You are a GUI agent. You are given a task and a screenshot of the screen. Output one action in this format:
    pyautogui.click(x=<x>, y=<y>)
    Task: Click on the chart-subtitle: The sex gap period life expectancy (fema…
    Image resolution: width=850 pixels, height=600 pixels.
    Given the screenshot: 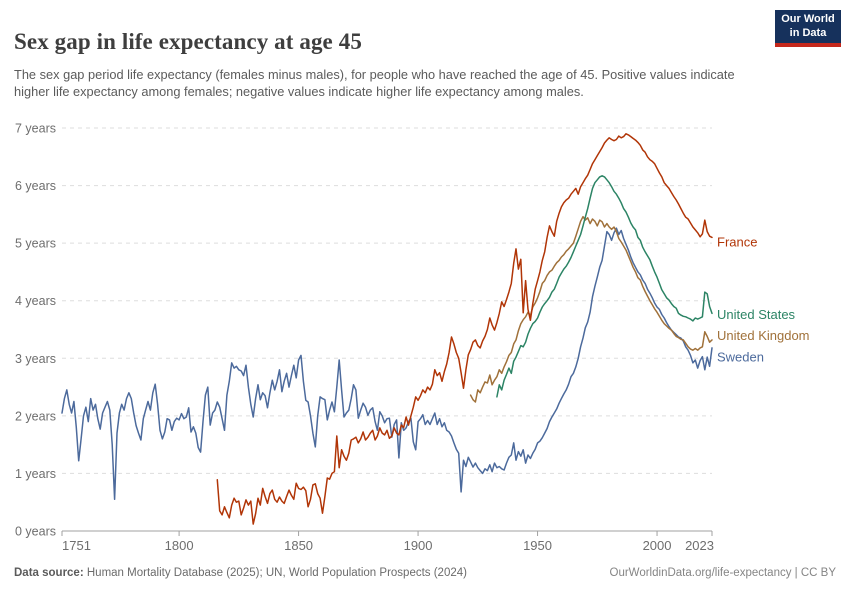 What is the action you would take?
    pyautogui.click(x=374, y=83)
    